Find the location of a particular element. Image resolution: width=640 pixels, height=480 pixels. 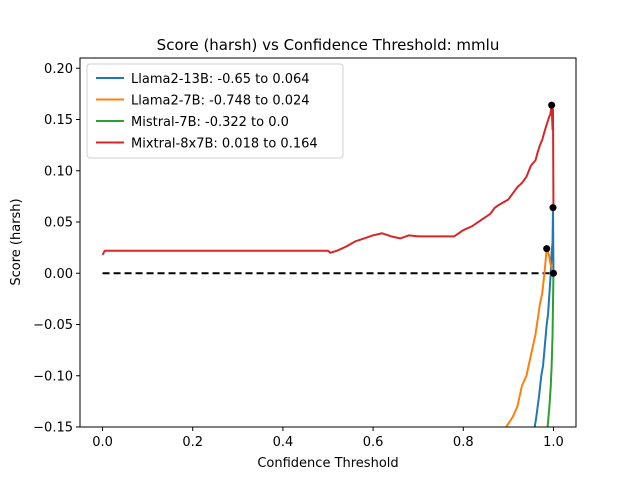

y-tick-label: 0.10 is located at coordinates (58, 171).